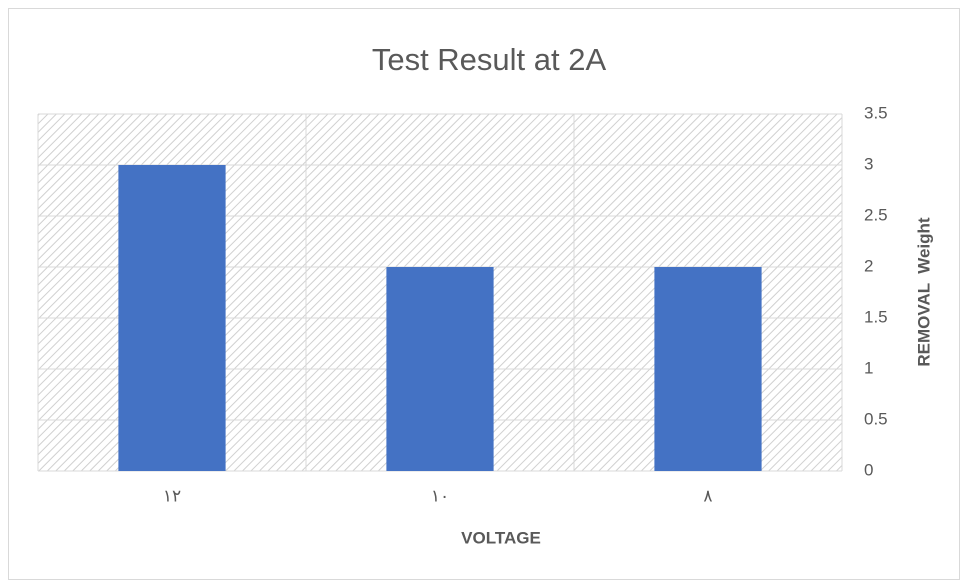 The image size is (961, 581). I want to click on y-tick-label: 1.5, so click(876, 316).